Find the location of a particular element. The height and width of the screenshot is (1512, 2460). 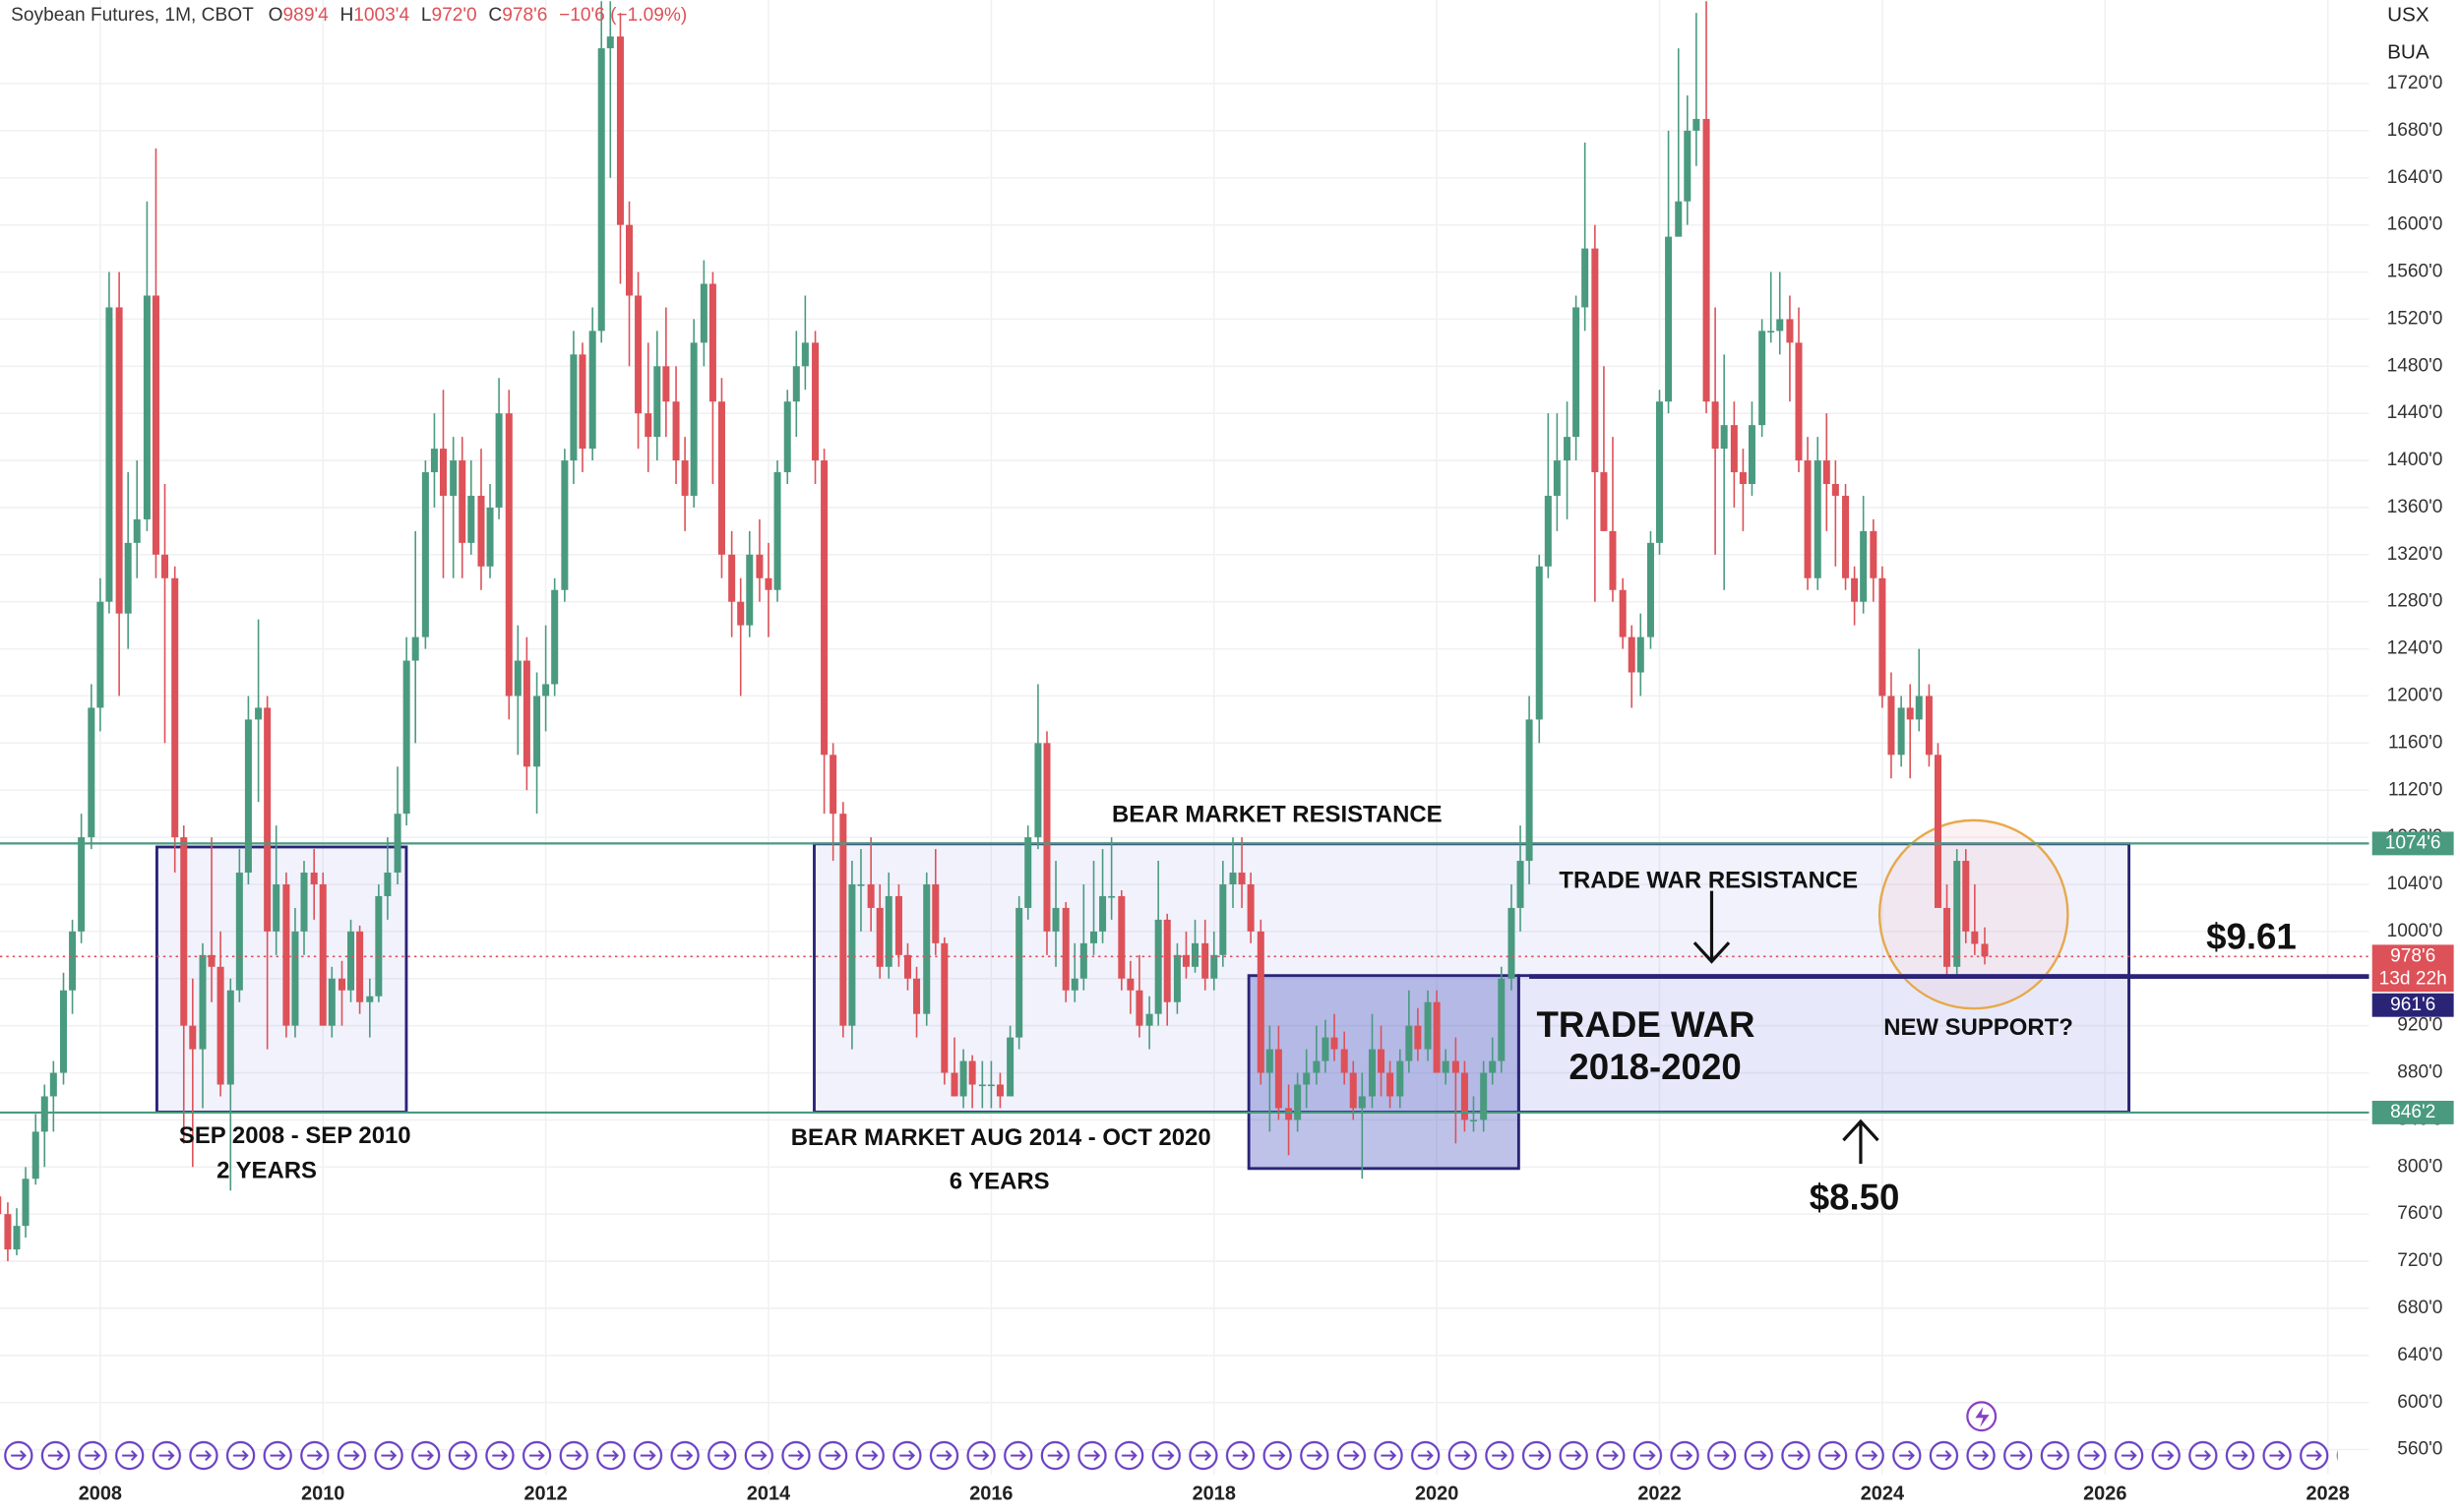

price-label: 961'6 is located at coordinates (2412, 1005).